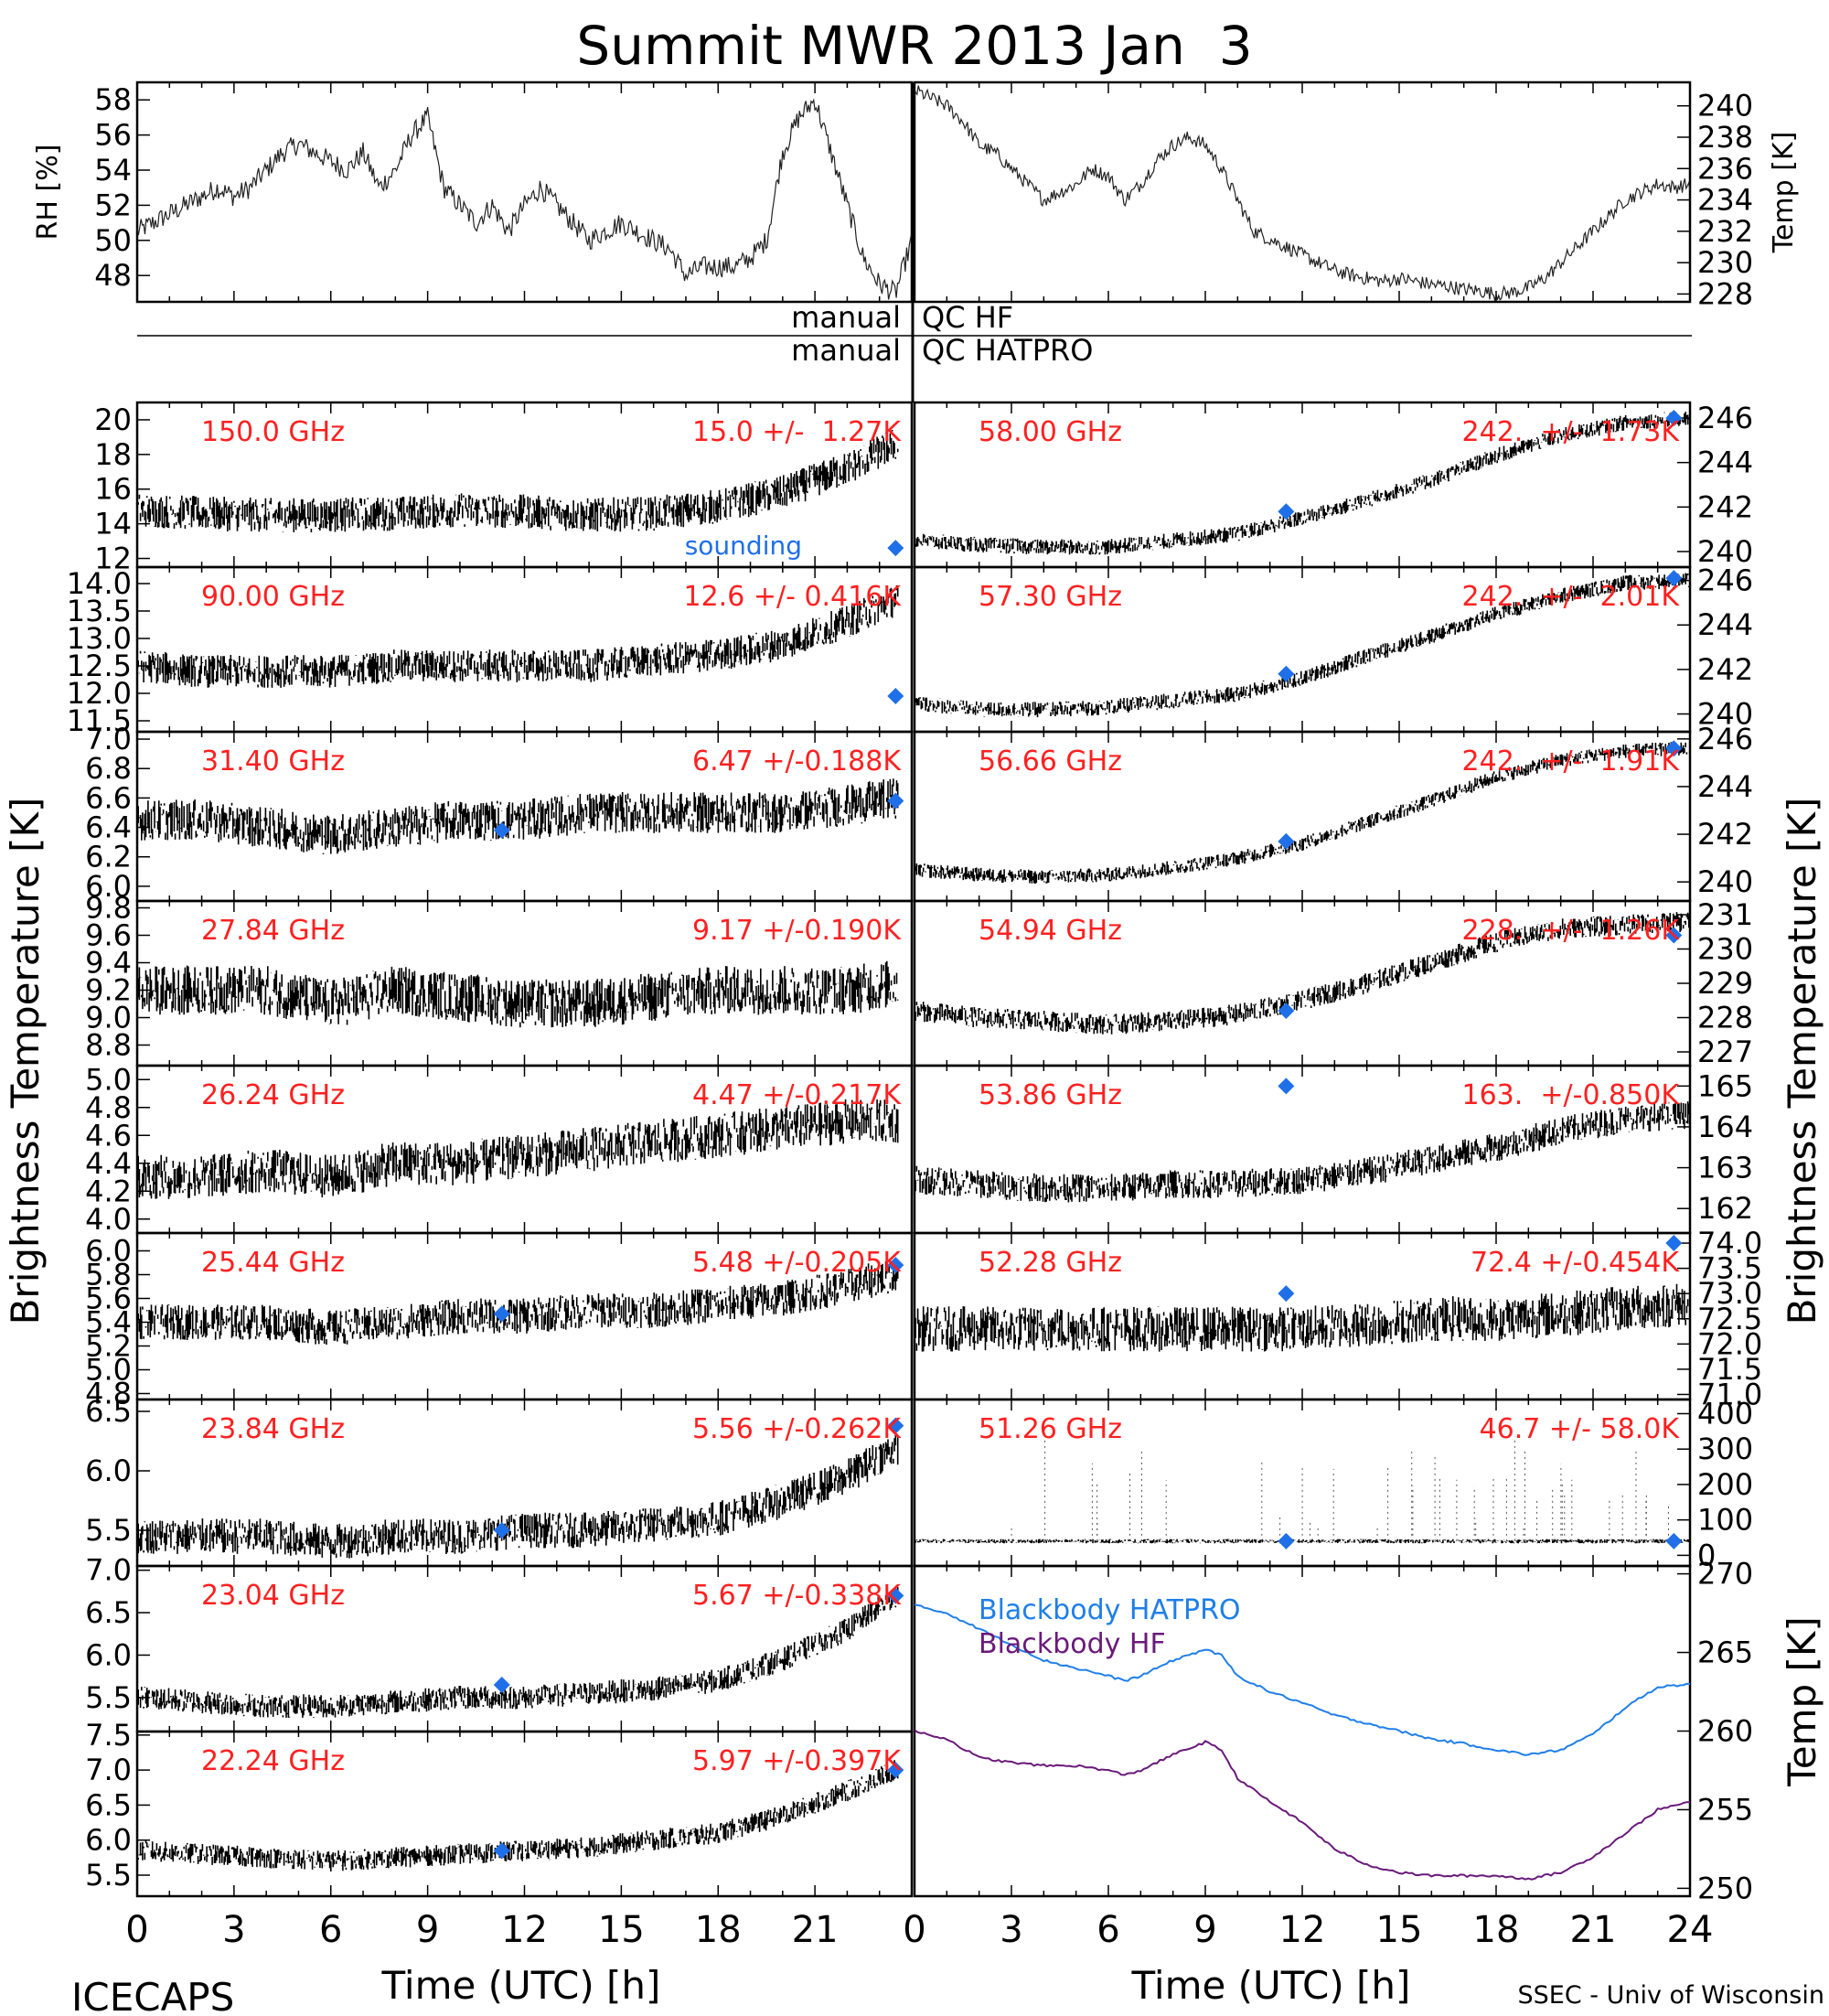 The width and height of the screenshot is (1829, 2016). Describe the element at coordinates (1302, 1317) in the screenshot. I see `ch-52.28-data` at that location.